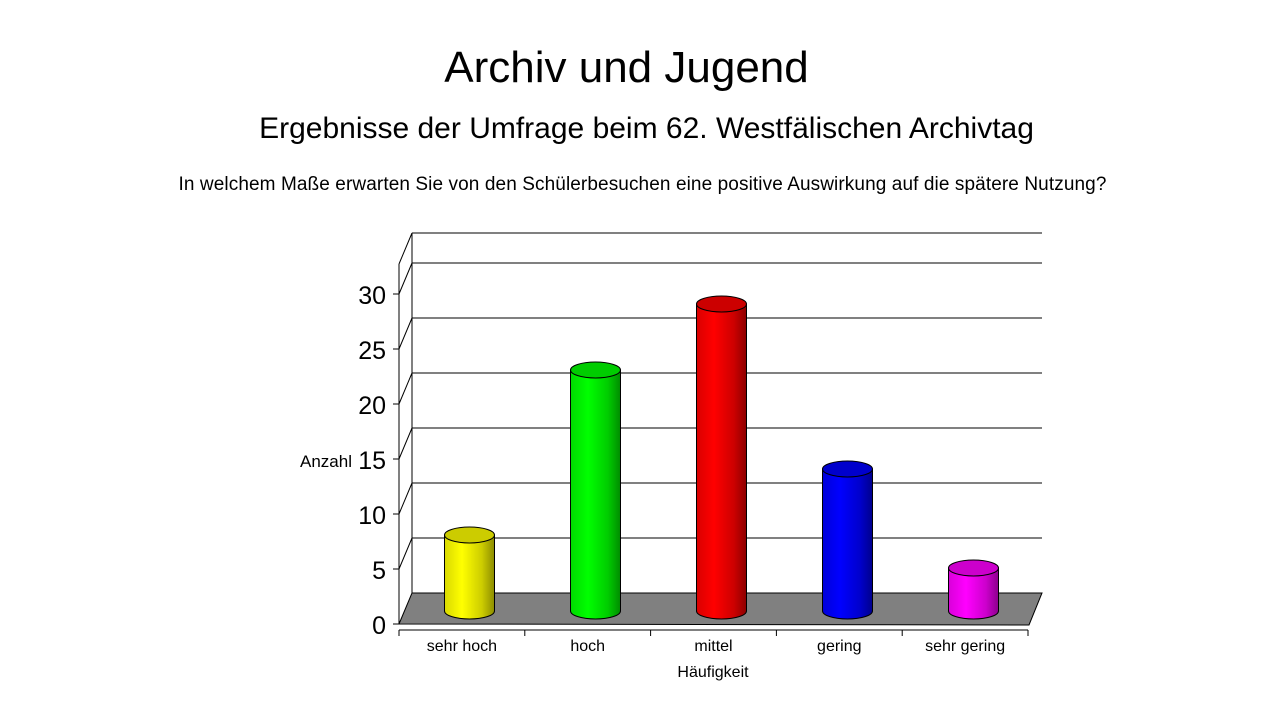 The width and height of the screenshot is (1285, 720). What do you see at coordinates (587, 646) in the screenshot?
I see `x-tick-label: hoch` at bounding box center [587, 646].